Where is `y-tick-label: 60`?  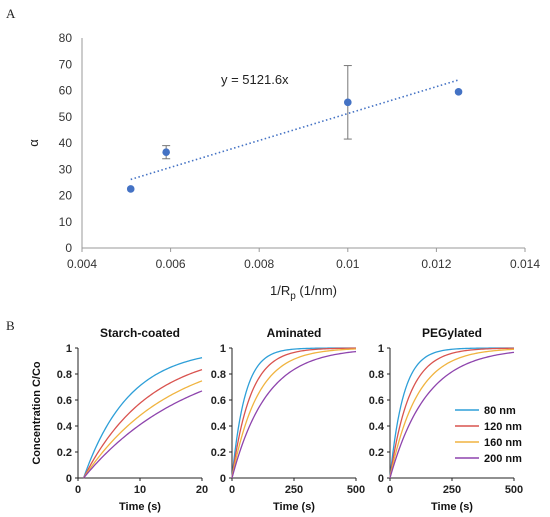
y-tick-label: 60 is located at coordinates (66, 91).